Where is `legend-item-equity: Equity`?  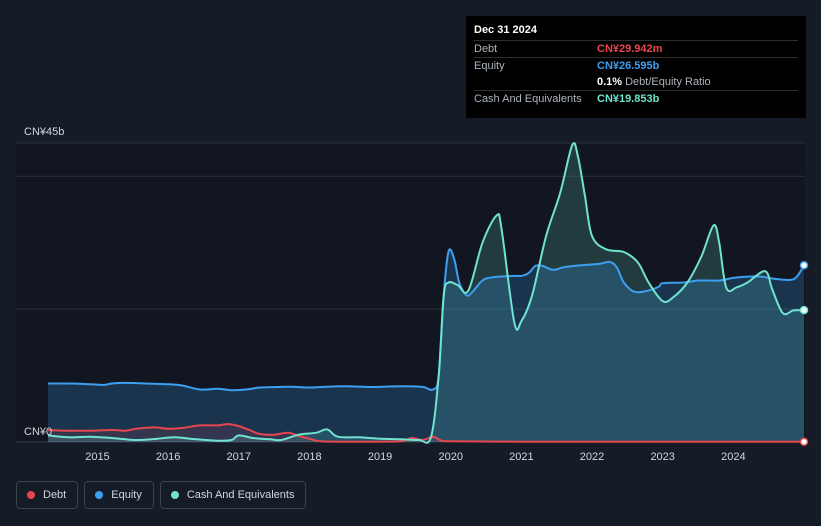 legend-item-equity: Equity is located at coordinates (119, 495).